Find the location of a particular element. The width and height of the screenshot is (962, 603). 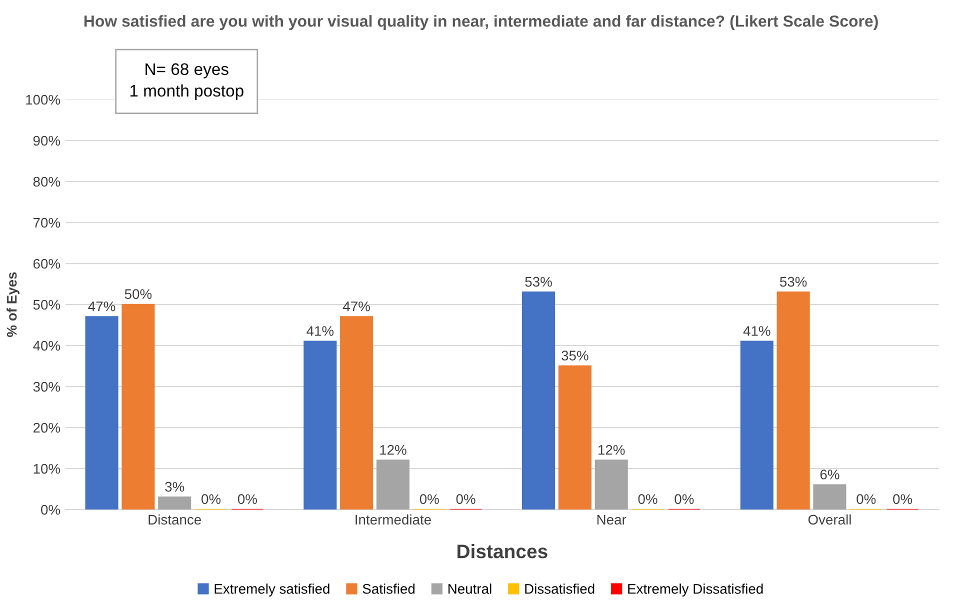

x-tick-label: Intermediate is located at coordinates (393, 519).